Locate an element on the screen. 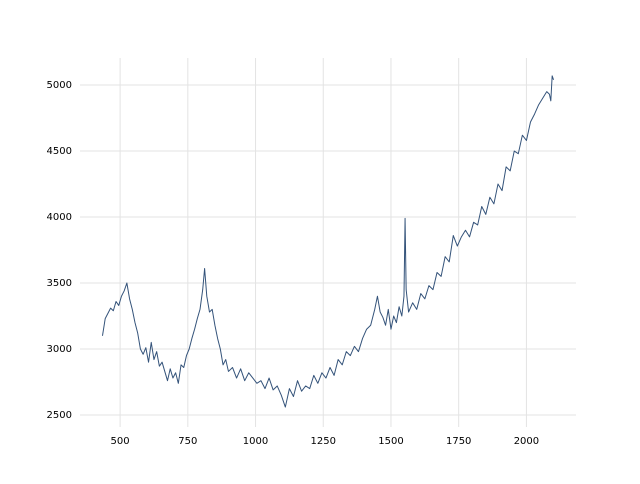 Image resolution: width=640 pixels, height=484 pixels. x-tick-label: 2000 is located at coordinates (526, 441).